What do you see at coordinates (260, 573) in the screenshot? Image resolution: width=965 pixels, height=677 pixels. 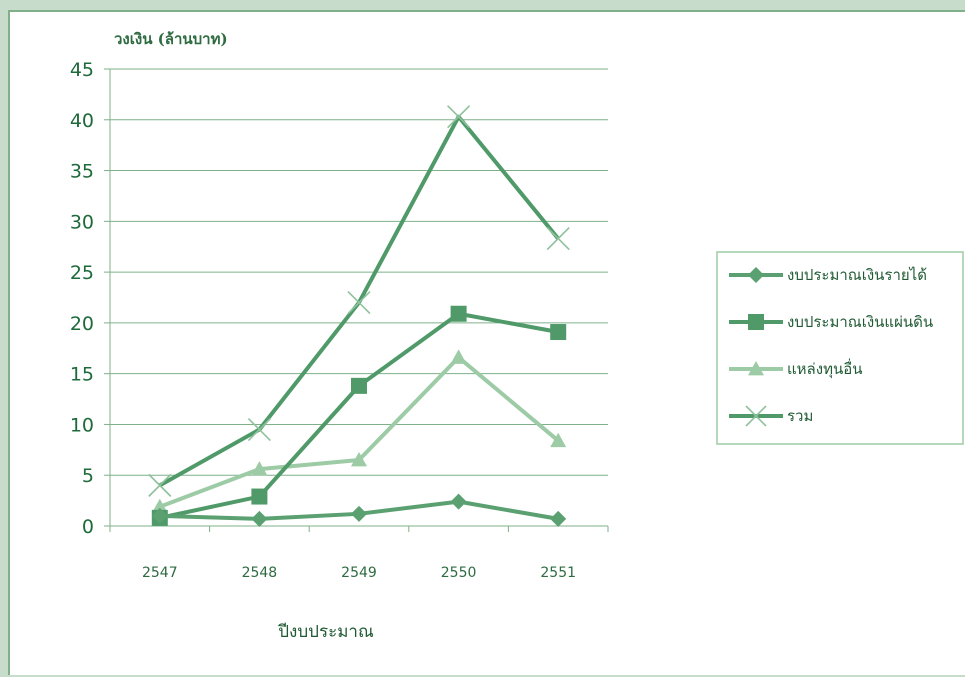 I see `x-tick-label: 2548` at bounding box center [260, 573].